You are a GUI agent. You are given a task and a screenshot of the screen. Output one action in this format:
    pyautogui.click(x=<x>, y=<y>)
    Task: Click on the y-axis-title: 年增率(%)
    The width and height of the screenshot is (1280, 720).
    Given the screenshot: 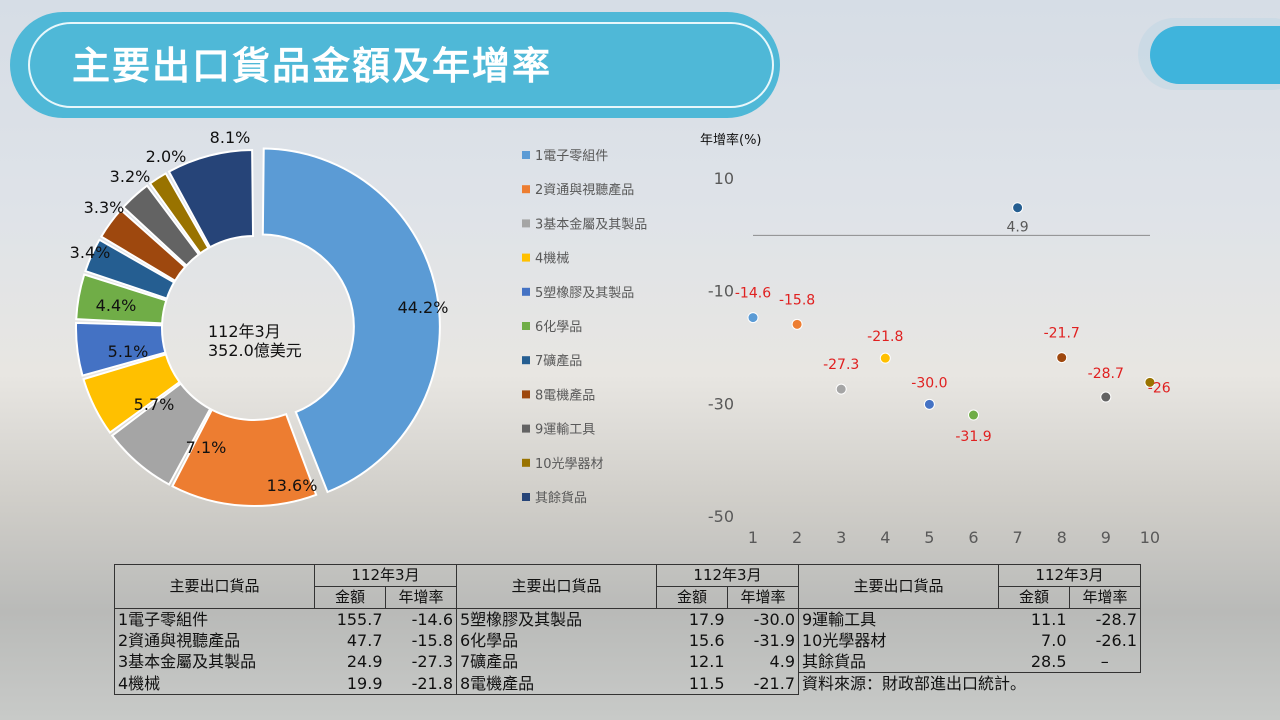 What is the action you would take?
    pyautogui.click(x=731, y=140)
    